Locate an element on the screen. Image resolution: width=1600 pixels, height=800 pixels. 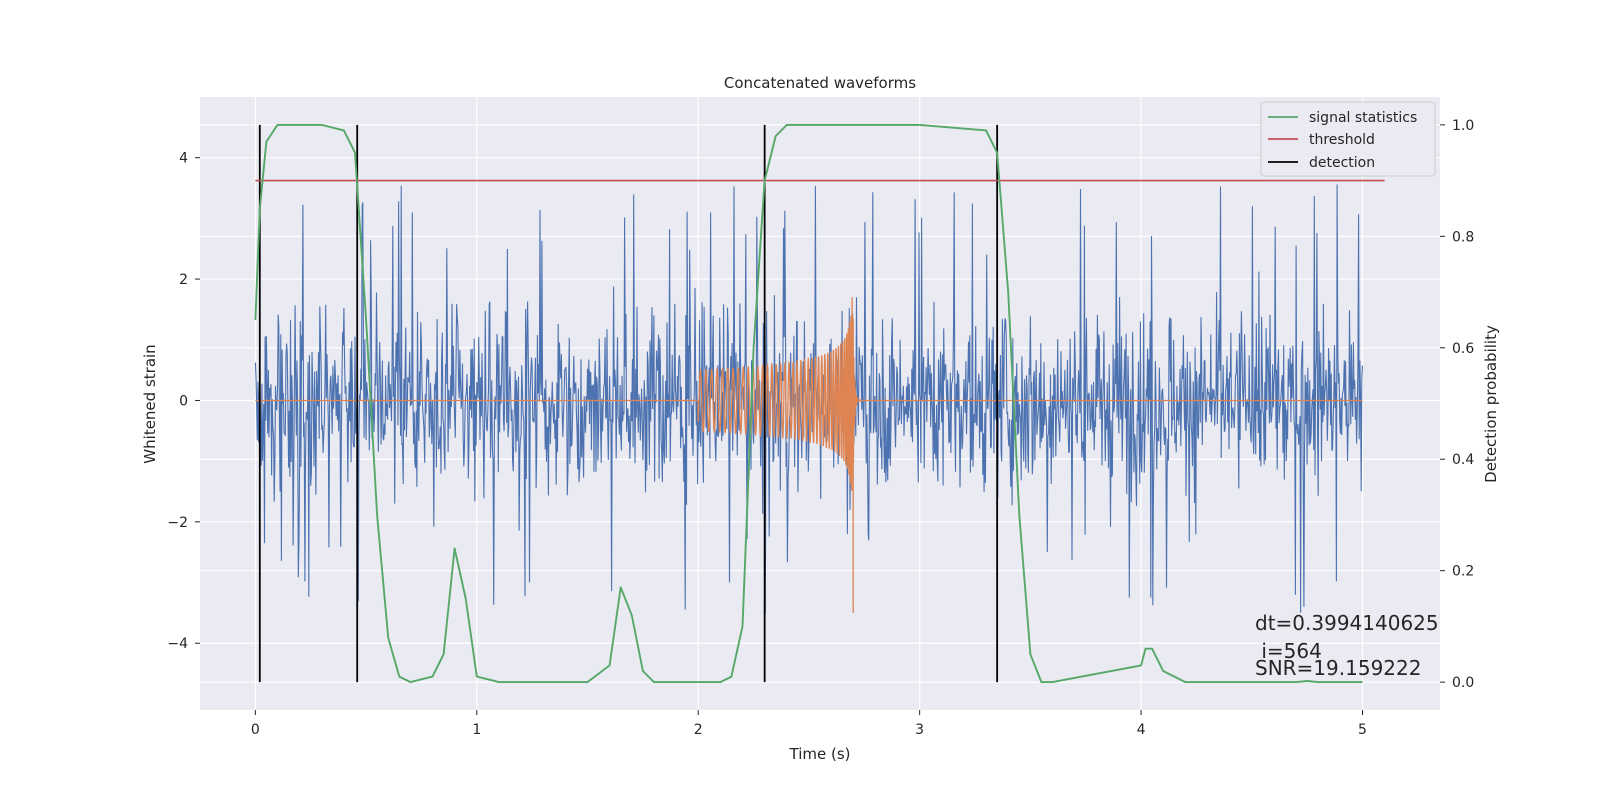
legend-label-signal-statistics: signal statistics is located at coordinates (1363, 118).